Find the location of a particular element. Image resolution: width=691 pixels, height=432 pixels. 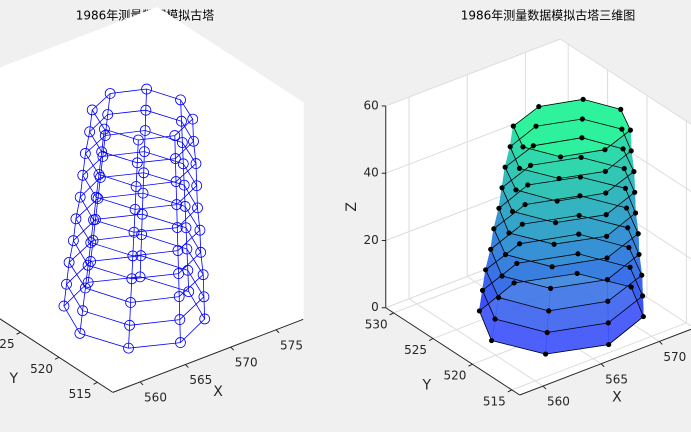

surface-cap is located at coordinates (572, 128).